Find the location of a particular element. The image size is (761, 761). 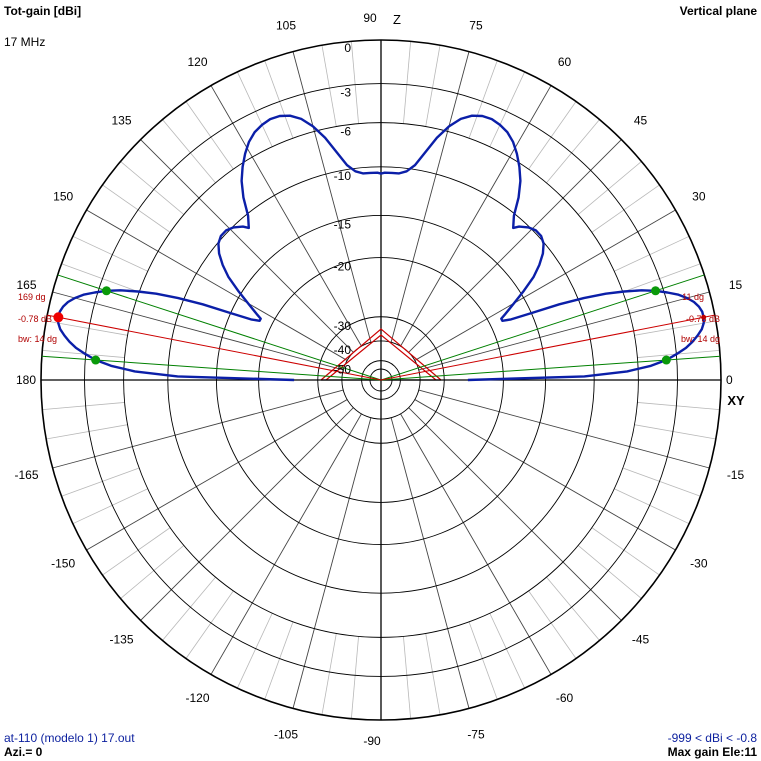

ring-label: -15 is located at coordinates (343, 224).